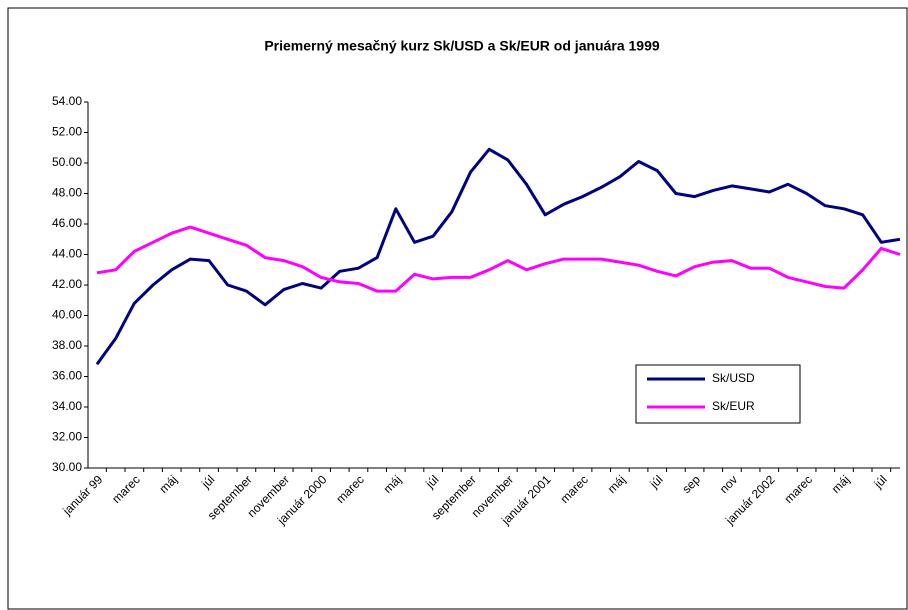 This screenshot has width=908, height=610. I want to click on y-tick-label: 30.00, so click(67, 467).